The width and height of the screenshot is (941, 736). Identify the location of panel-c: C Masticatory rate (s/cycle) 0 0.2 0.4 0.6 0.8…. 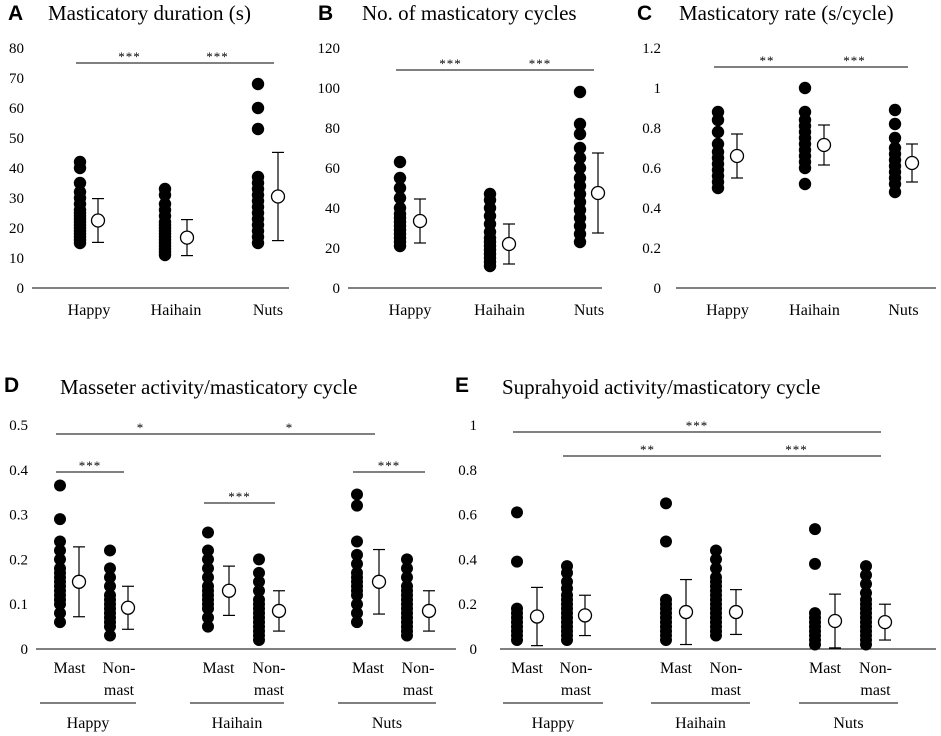
(786, 160).